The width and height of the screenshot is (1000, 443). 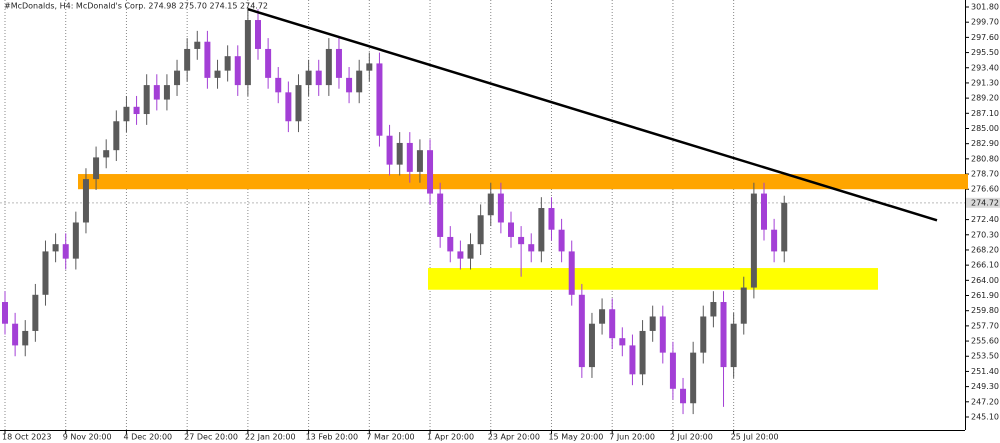 What do you see at coordinates (514, 437) in the screenshot?
I see `x-tick-label: 23 Apr 20:00` at bounding box center [514, 437].